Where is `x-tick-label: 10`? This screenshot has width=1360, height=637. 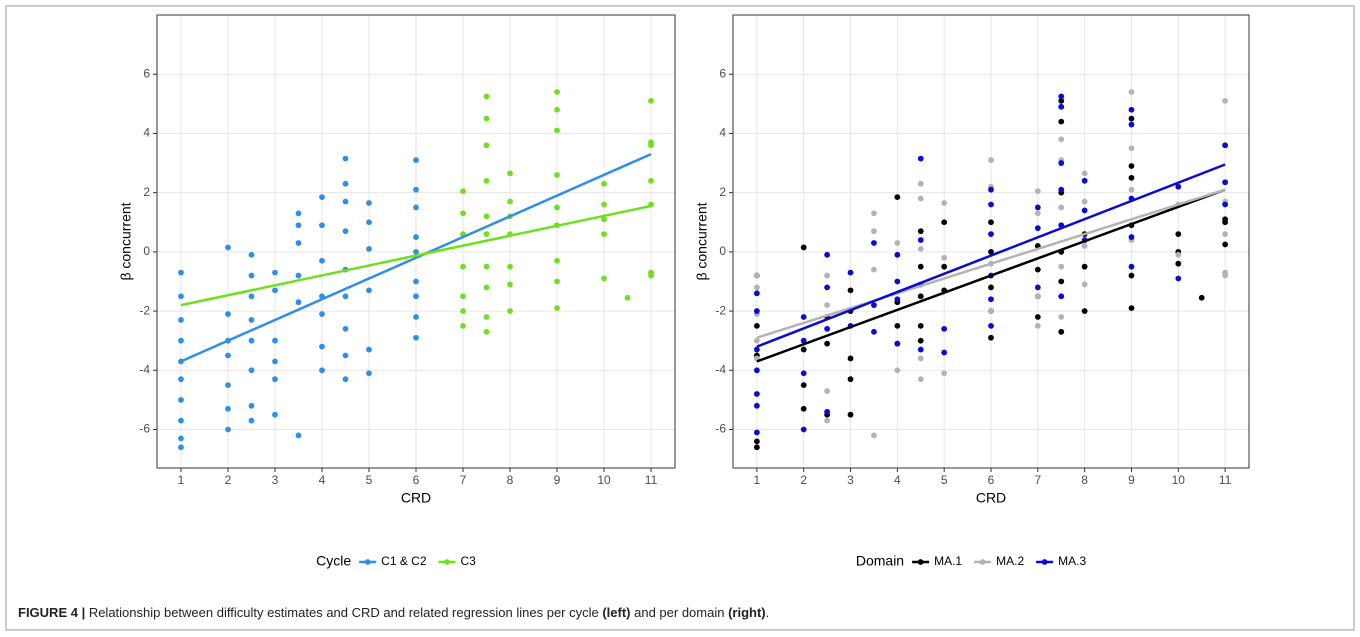
x-tick-label: 10 is located at coordinates (604, 480).